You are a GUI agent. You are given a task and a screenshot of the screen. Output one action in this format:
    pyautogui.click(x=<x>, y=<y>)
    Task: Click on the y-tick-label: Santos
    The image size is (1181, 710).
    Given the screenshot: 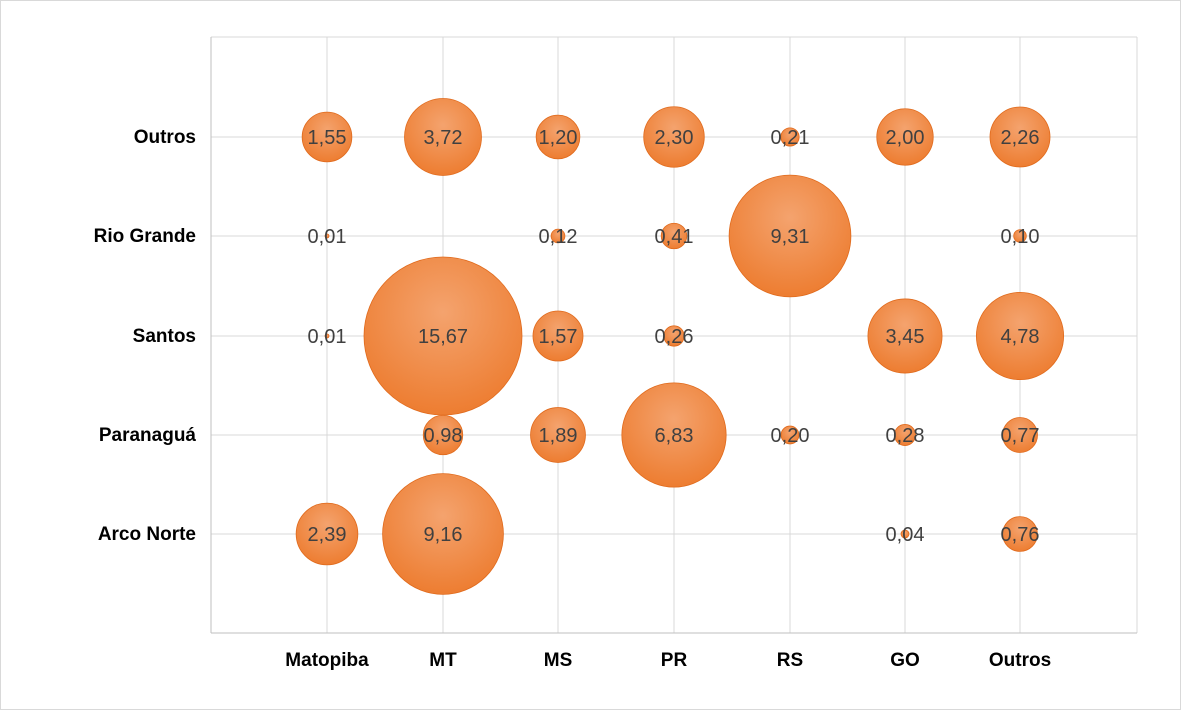 What is the action you would take?
    pyautogui.click(x=164, y=336)
    